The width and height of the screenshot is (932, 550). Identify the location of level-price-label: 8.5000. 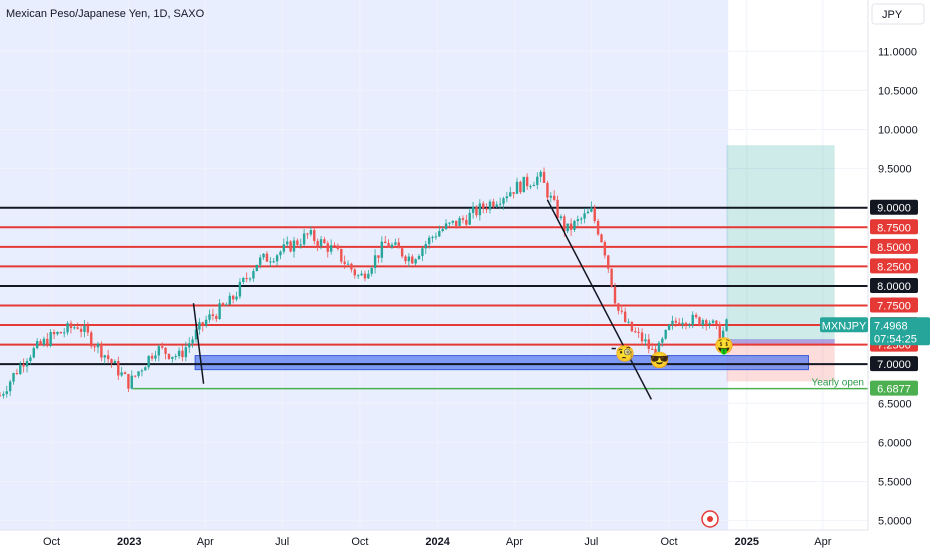
(894, 248).